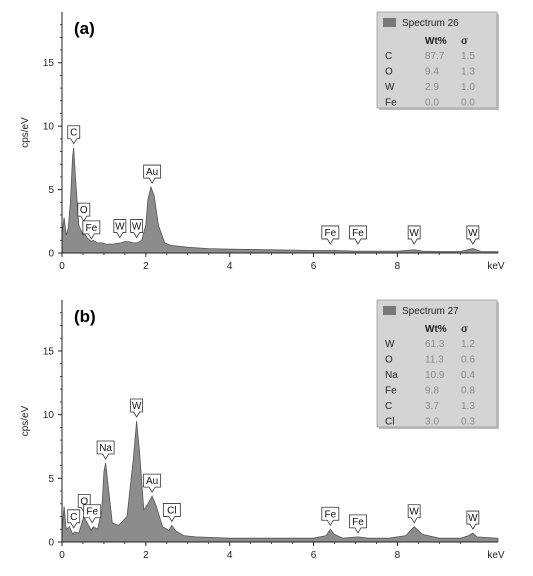  What do you see at coordinates (432, 87) in the screenshot?
I see `legend-wt-value: 2.9` at bounding box center [432, 87].